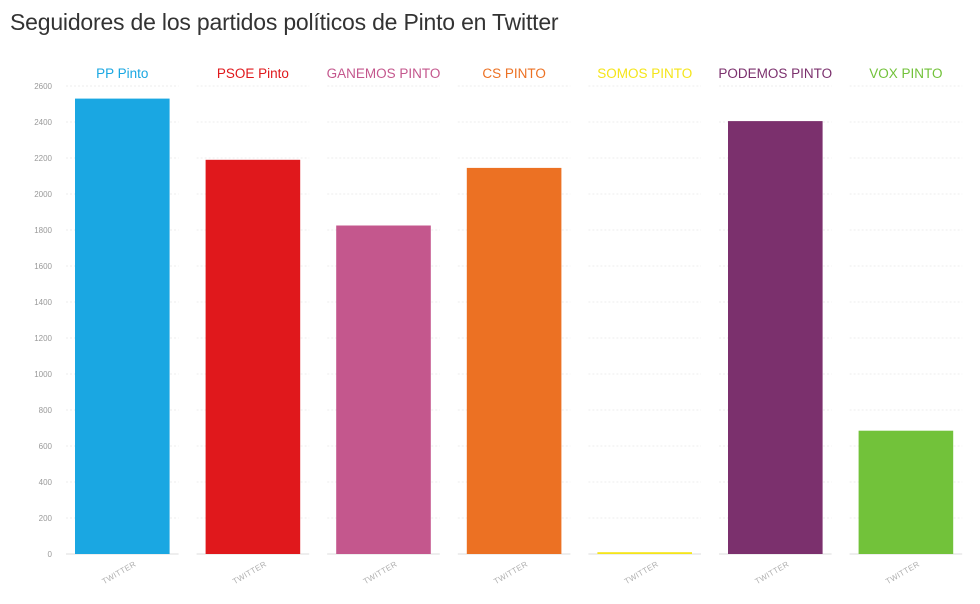 Image resolution: width=980 pixels, height=604 pixels. Describe the element at coordinates (644, 73) in the screenshot. I see `series-label: SOMOS PINTO` at that location.